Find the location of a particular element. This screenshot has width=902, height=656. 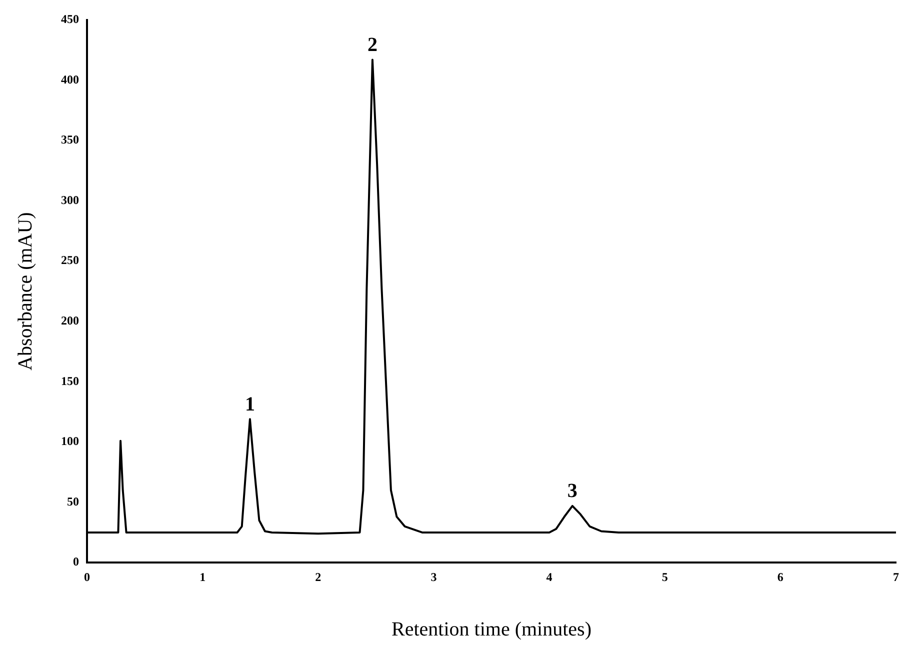

y-tick-label: 350 is located at coordinates (70, 139).